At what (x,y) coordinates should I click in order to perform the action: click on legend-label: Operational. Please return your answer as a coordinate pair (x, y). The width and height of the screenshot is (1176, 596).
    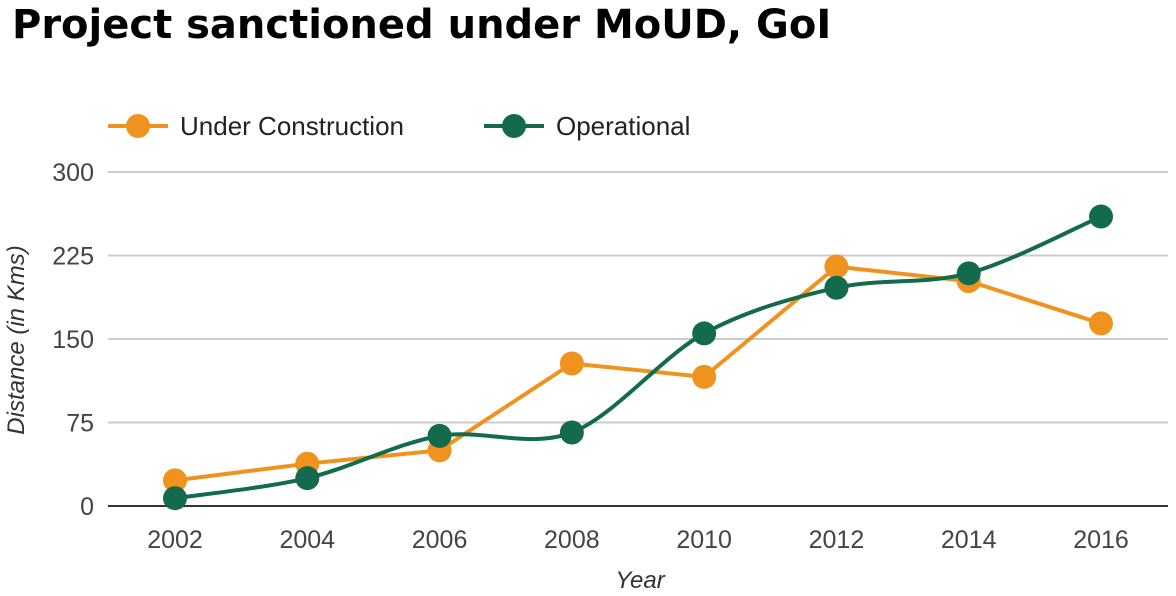
    Looking at the image, I should click on (623, 126).